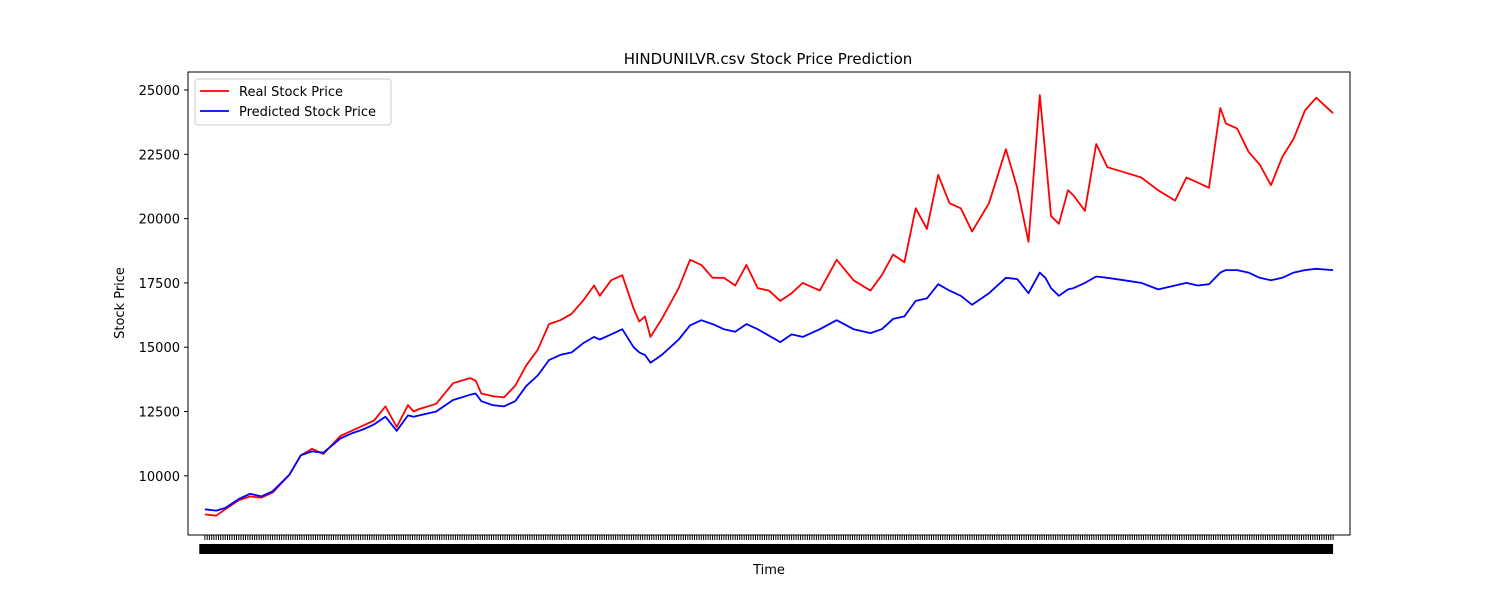  Describe the element at coordinates (766, 549) in the screenshot. I see `x-tick-labels-overlap` at that location.